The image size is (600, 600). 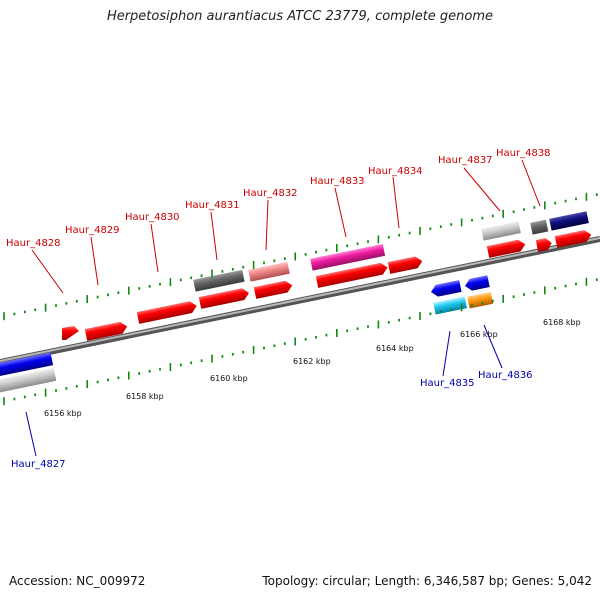 I want to click on tick-label-6162: 6162 kbp, so click(x=312, y=361).